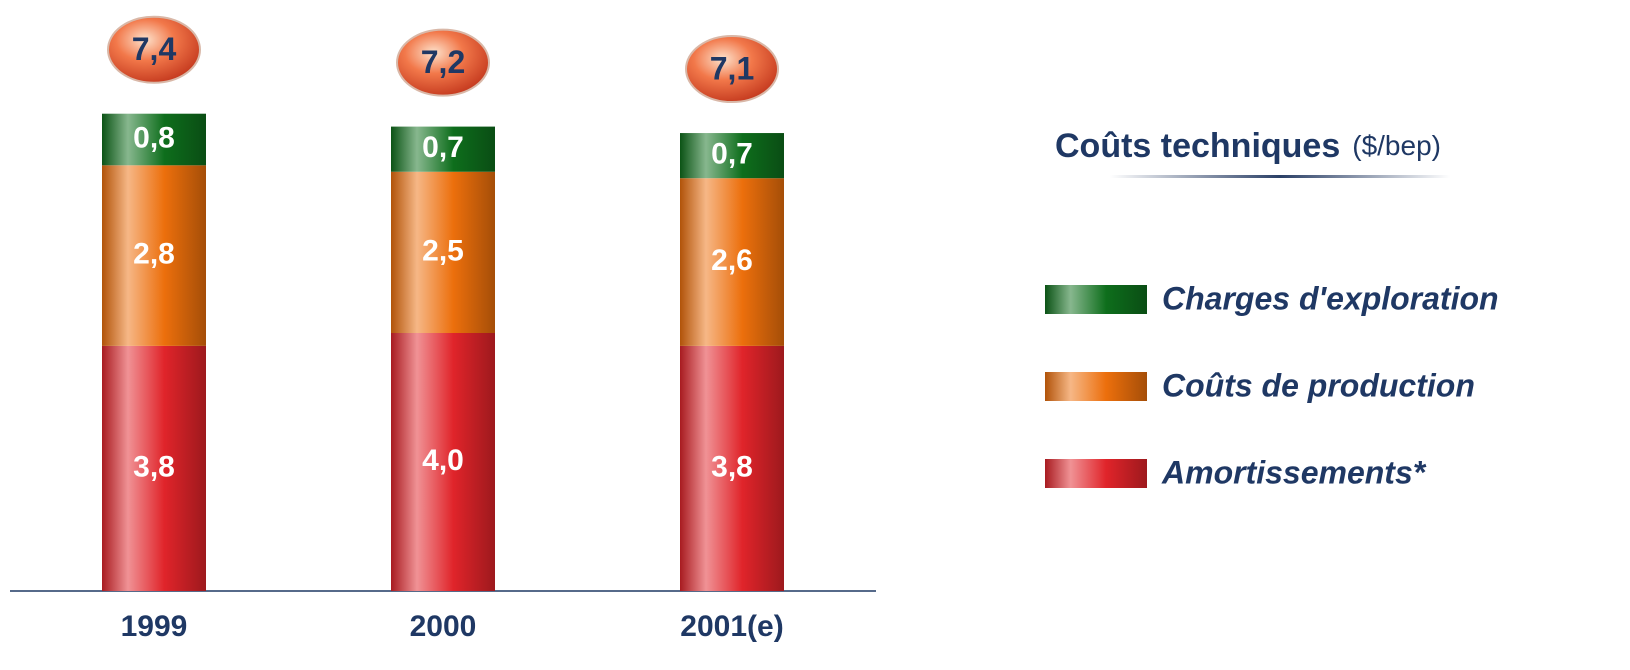 The height and width of the screenshot is (670, 1630). What do you see at coordinates (443, 626) in the screenshot?
I see `x-tick-label: 2000` at bounding box center [443, 626].